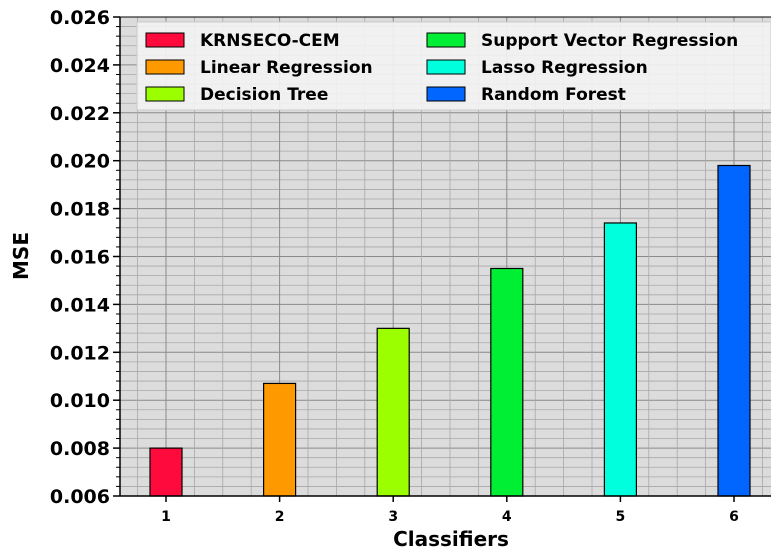  What do you see at coordinates (451, 538) in the screenshot?
I see `x-axis-title: Classifiers` at bounding box center [451, 538].